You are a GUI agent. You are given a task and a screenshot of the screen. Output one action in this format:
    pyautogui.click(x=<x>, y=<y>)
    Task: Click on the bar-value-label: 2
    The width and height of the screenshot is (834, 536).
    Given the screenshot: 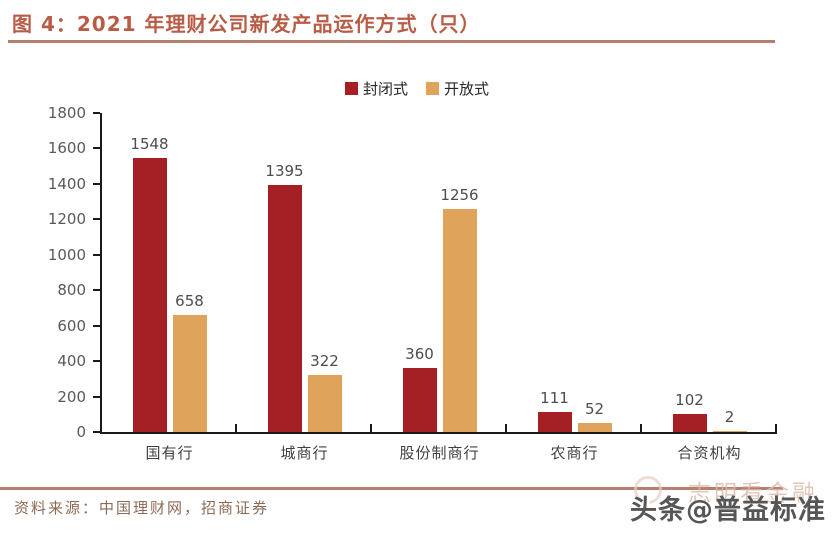 What is the action you would take?
    pyautogui.click(x=729, y=417)
    